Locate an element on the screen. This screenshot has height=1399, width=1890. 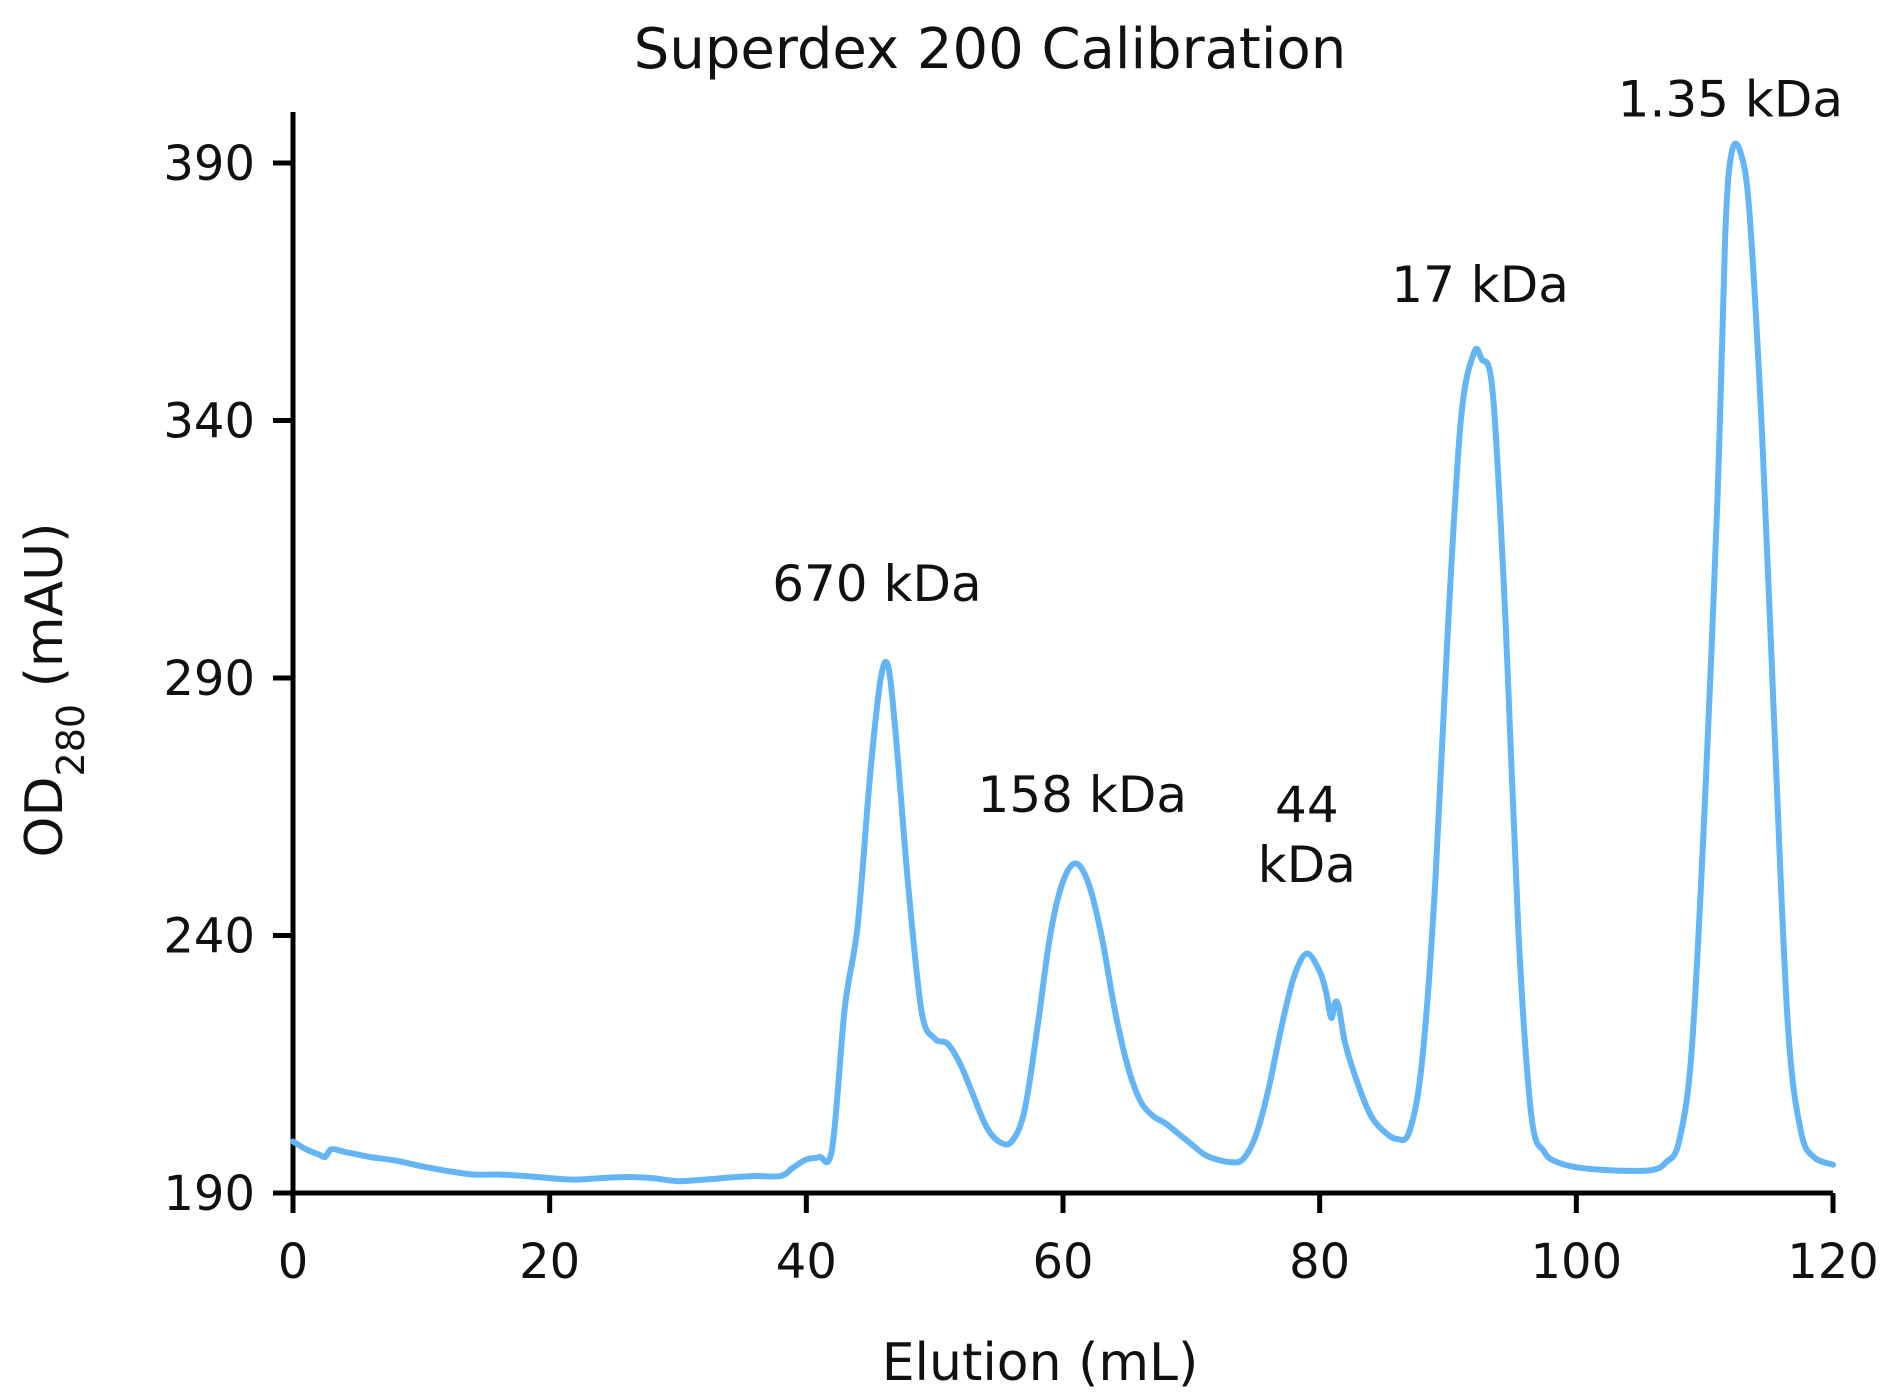
y-tick-label-190: 190 is located at coordinates (209, 1194).